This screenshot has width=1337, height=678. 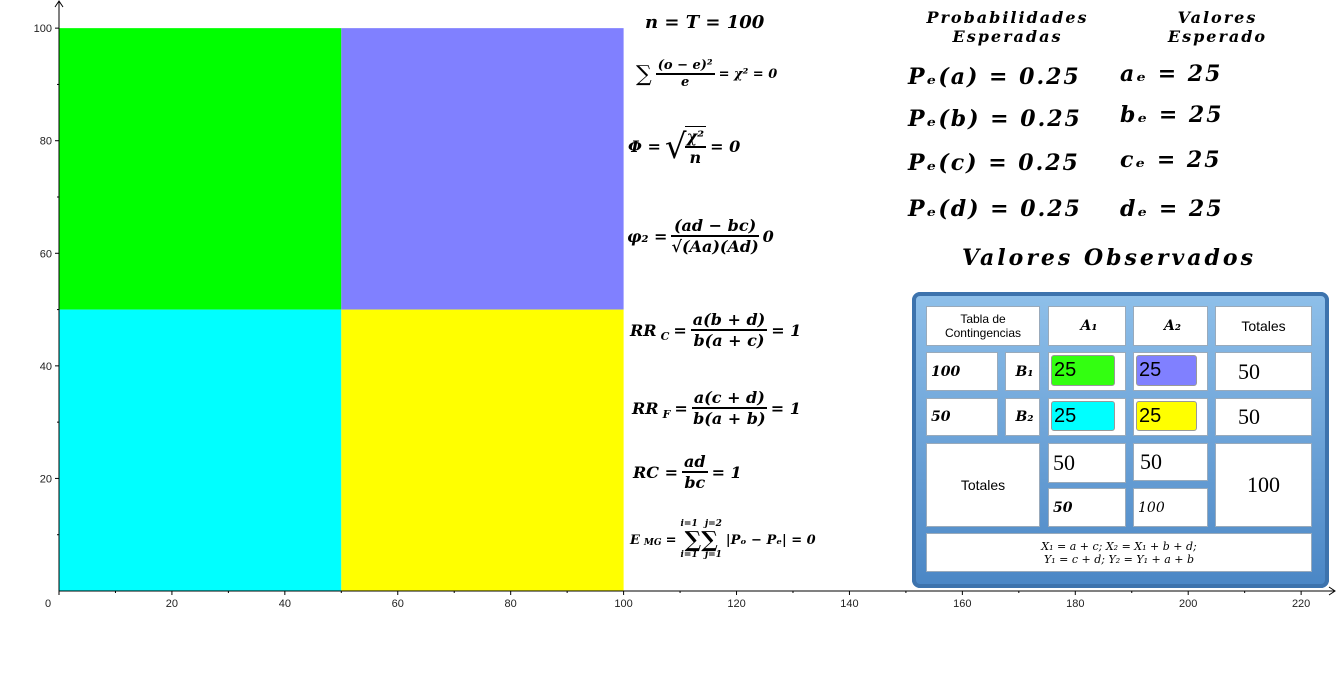 I want to click on fraction: a(c + d) b(a + b), so click(x=729, y=408).